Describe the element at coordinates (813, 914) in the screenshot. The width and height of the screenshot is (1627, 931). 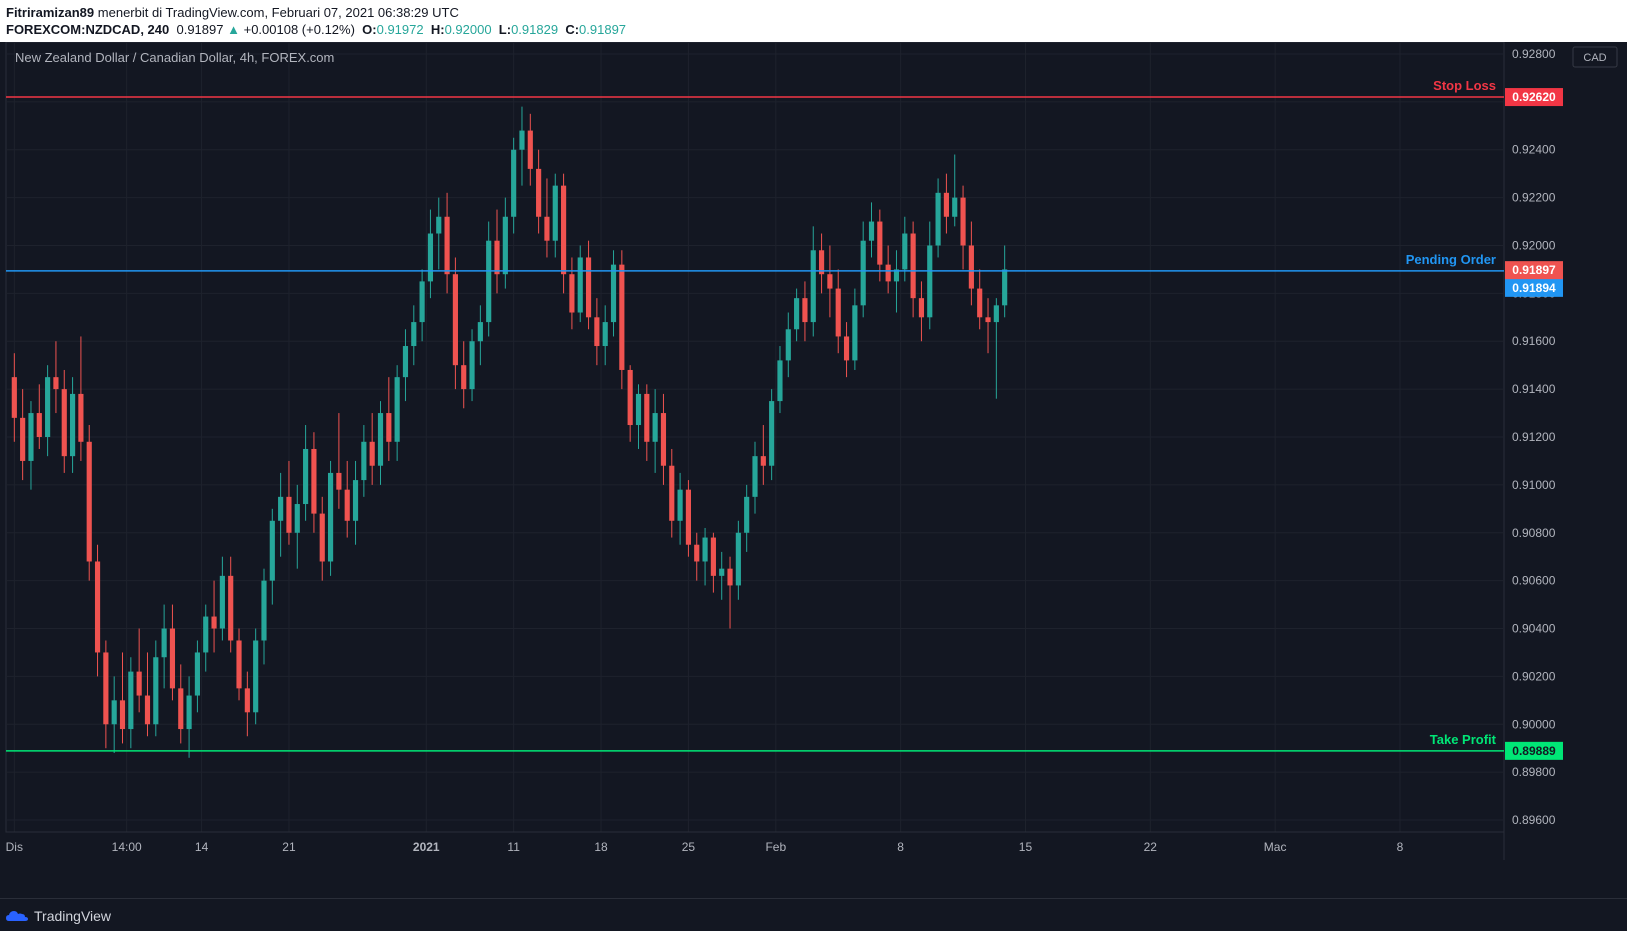
I see `footer-bar: TradingView` at that location.